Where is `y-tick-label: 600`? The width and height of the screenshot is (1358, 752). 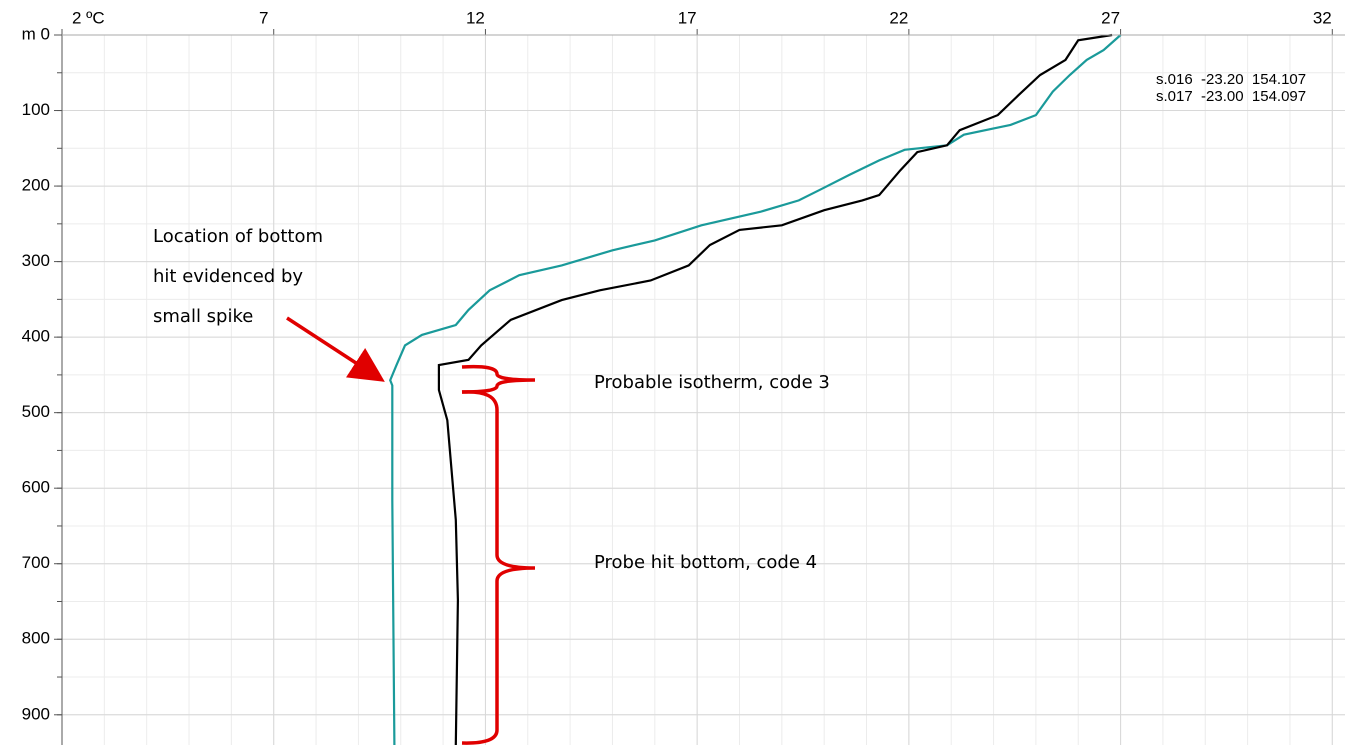
y-tick-label: 600 is located at coordinates (36, 487).